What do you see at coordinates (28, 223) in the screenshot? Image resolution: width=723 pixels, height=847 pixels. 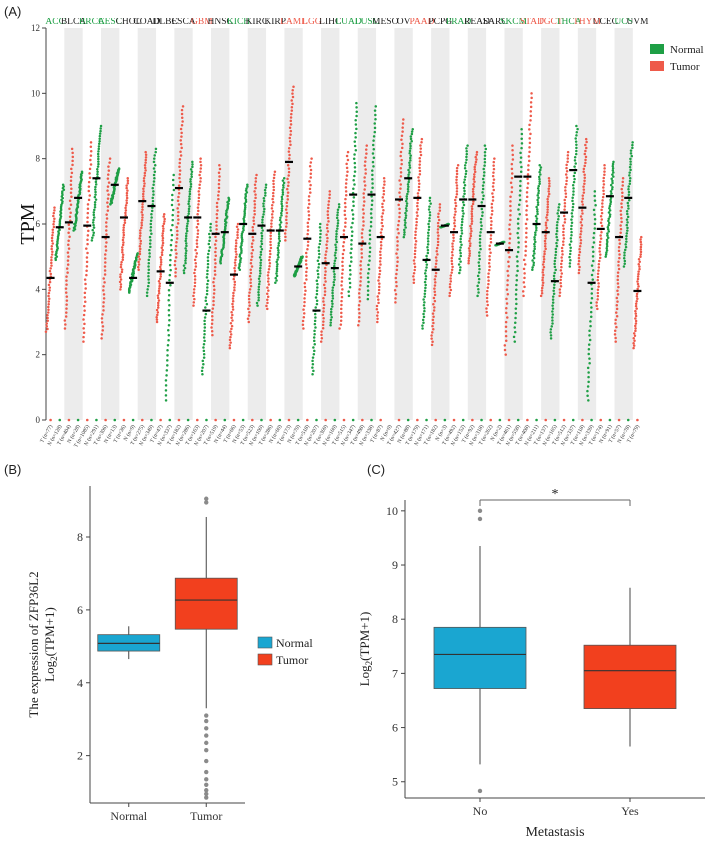 I see `y-axis-title: TPM` at bounding box center [28, 223].